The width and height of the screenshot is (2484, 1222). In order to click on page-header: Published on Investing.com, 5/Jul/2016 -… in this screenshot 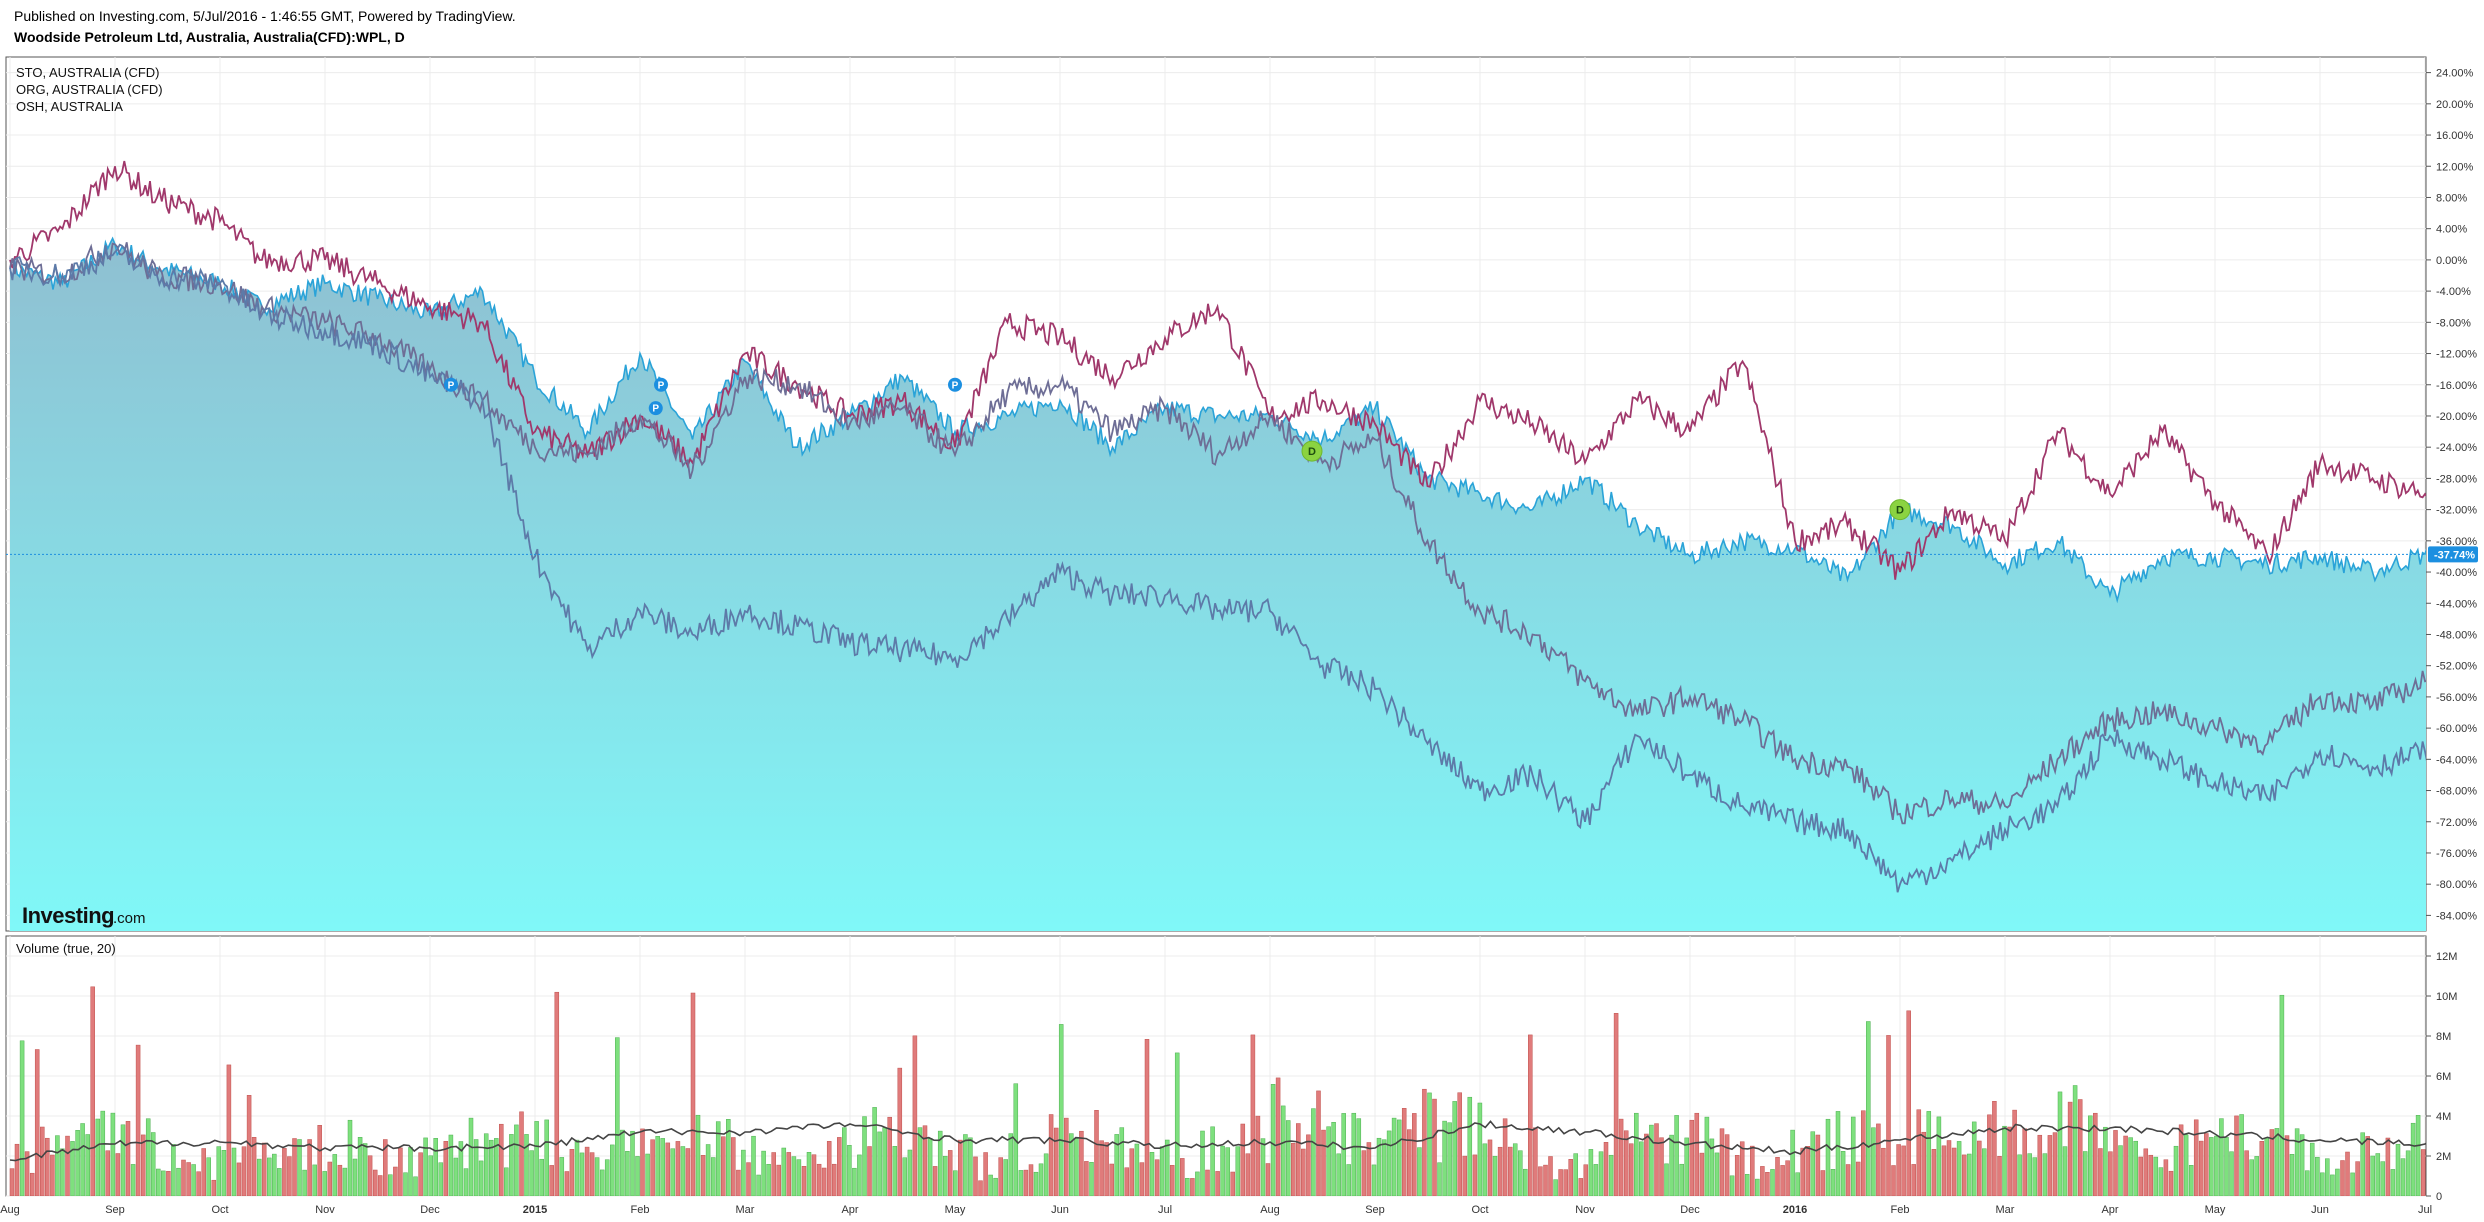, I will do `click(265, 27)`.